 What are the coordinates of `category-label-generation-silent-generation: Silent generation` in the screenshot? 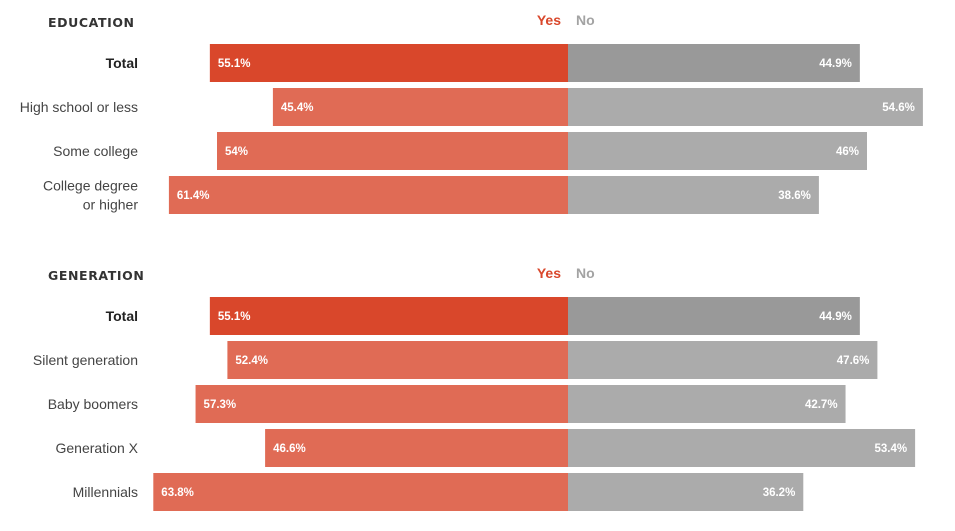 It's located at (85, 360).